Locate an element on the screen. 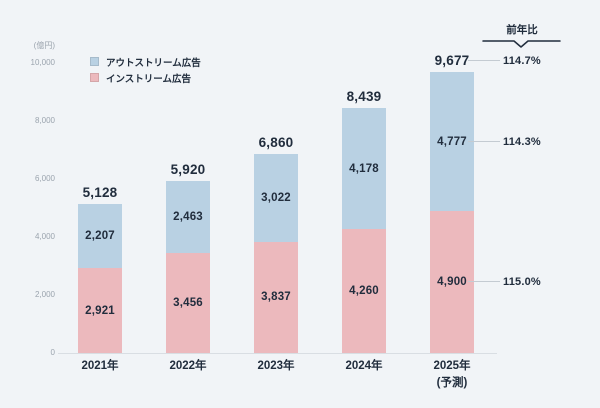 This screenshot has width=600, height=408. bar-2024-instream is located at coordinates (364, 291).